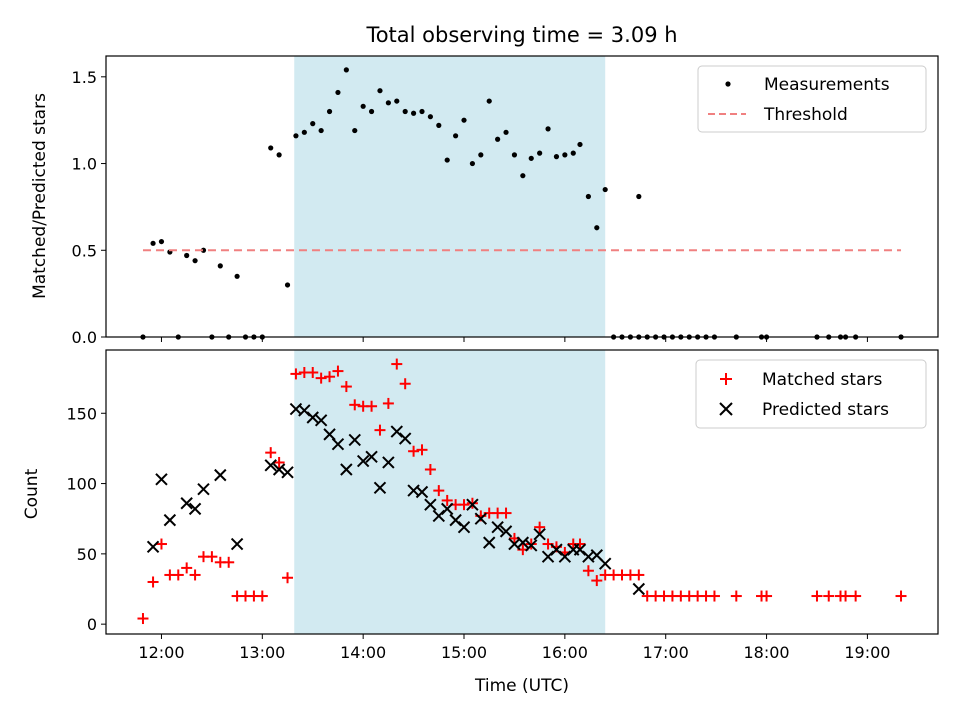 This screenshot has width=960, height=724. Describe the element at coordinates (84, 337) in the screenshot. I see `y-tick-label: 0.0` at that location.